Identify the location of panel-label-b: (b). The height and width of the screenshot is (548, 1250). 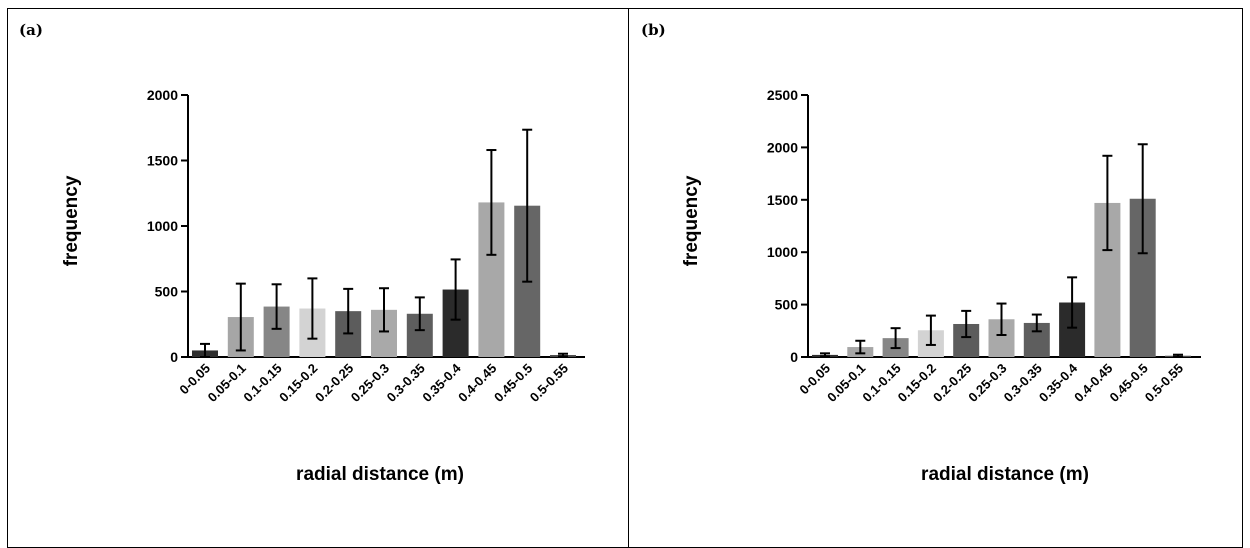
(653, 30).